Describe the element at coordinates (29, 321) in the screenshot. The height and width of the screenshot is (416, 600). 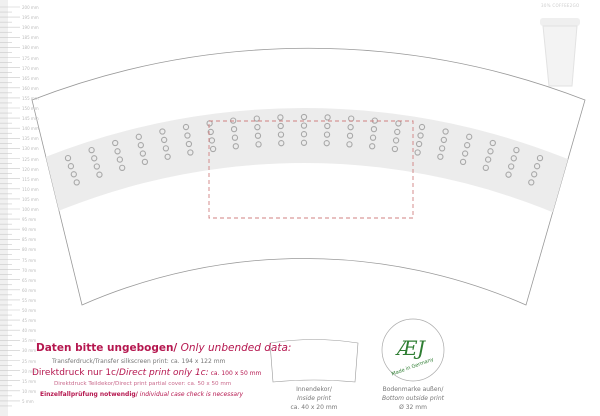
I see `ruler-label: 45 mm` at that location.